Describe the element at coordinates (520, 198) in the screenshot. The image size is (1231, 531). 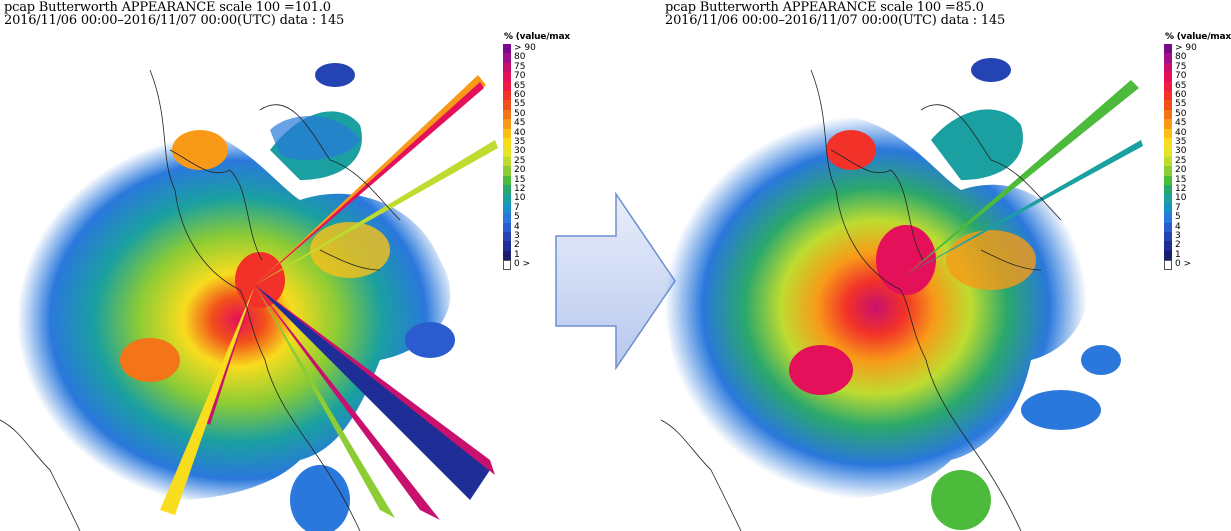
I see `legend-label: 10` at that location.